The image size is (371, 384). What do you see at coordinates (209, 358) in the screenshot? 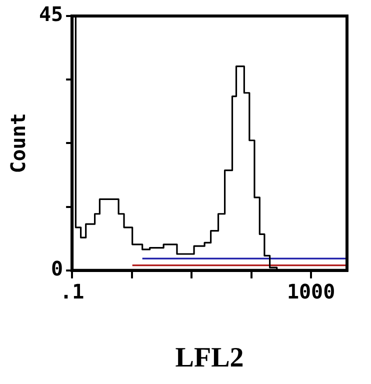
I see `x-axis-title: LFL2` at bounding box center [209, 358].